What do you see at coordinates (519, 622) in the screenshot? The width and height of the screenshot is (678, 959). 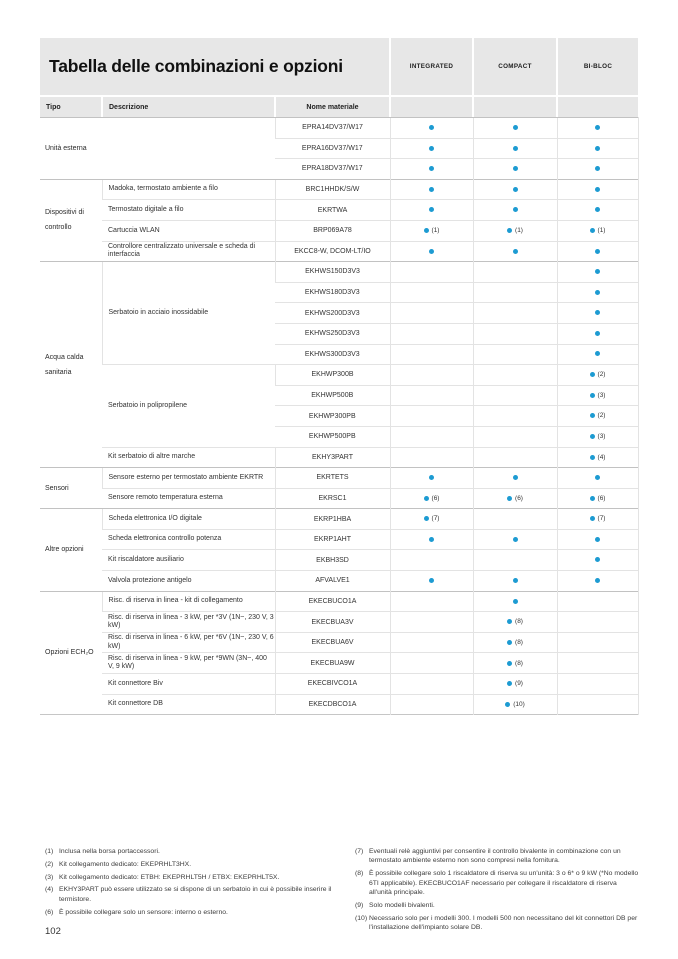 I see `footnote-ref: (8)` at bounding box center [519, 622].